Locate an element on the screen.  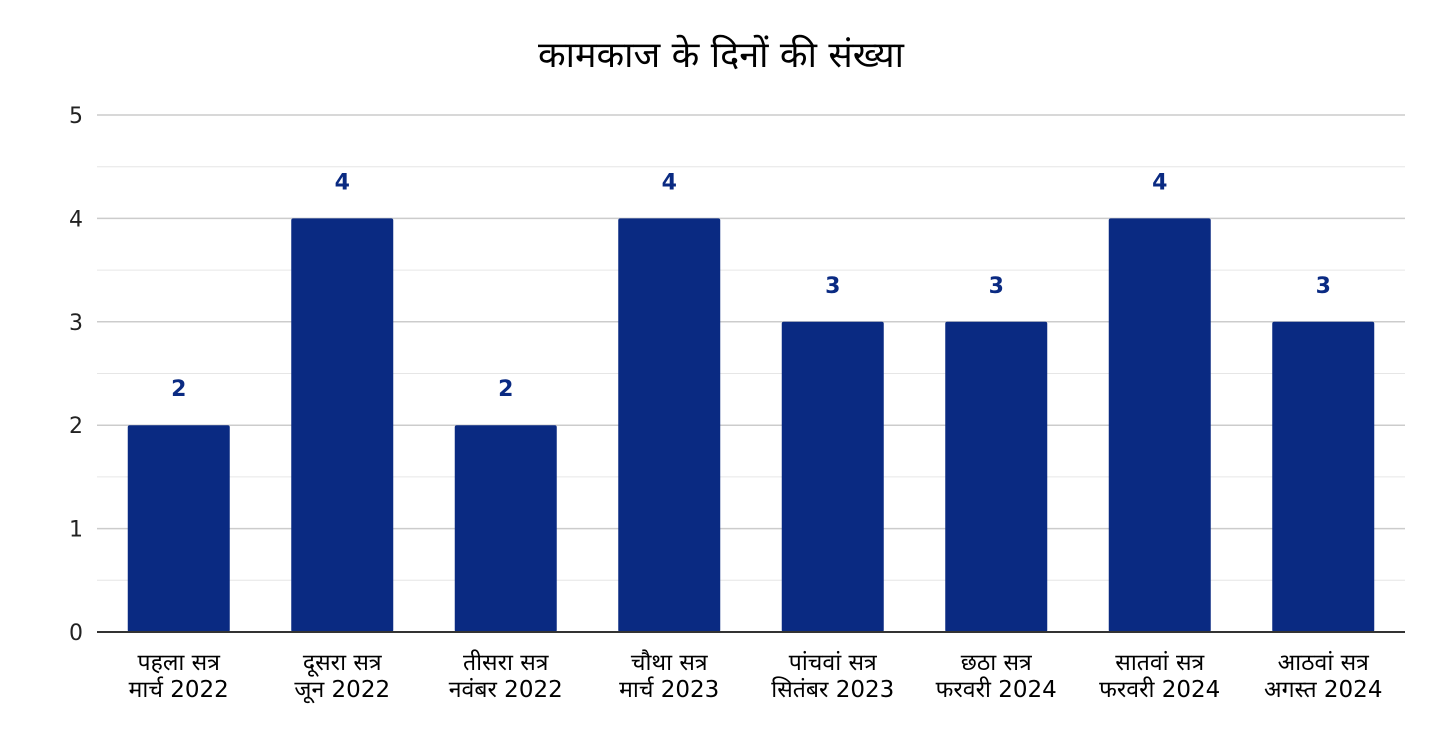
x-tick-label: सातवां सत्र फरवरी 2024 is located at coordinates (1159, 676).